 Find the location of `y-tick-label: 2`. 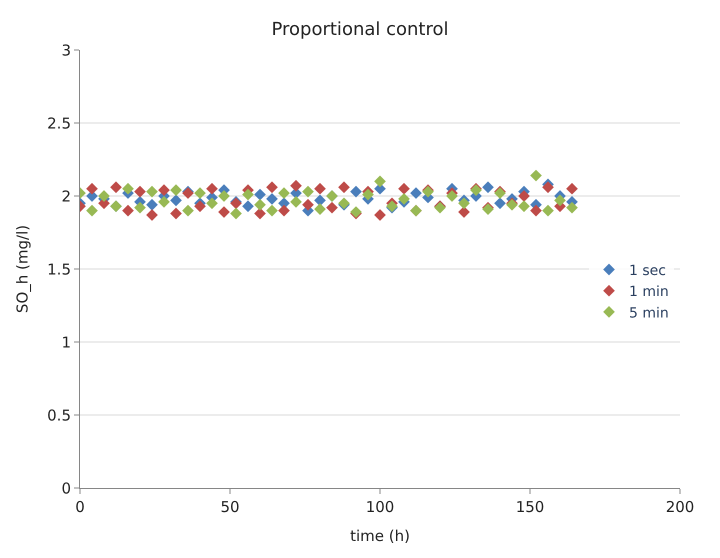

y-tick-label: 2 is located at coordinates (66, 196).